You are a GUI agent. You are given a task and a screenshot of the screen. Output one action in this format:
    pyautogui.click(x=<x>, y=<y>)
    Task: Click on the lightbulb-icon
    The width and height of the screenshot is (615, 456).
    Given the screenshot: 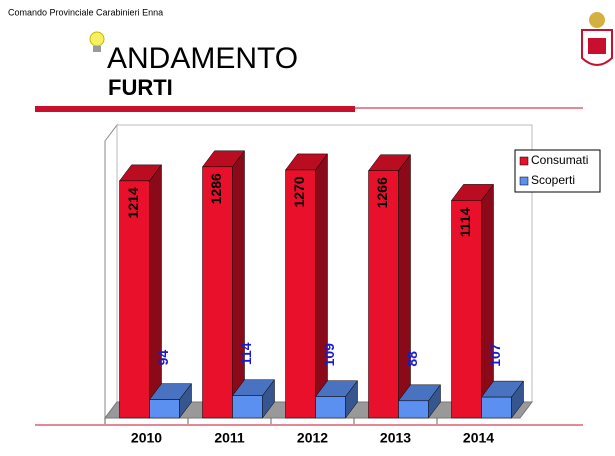 What is the action you would take?
    pyautogui.click(x=97, y=41)
    